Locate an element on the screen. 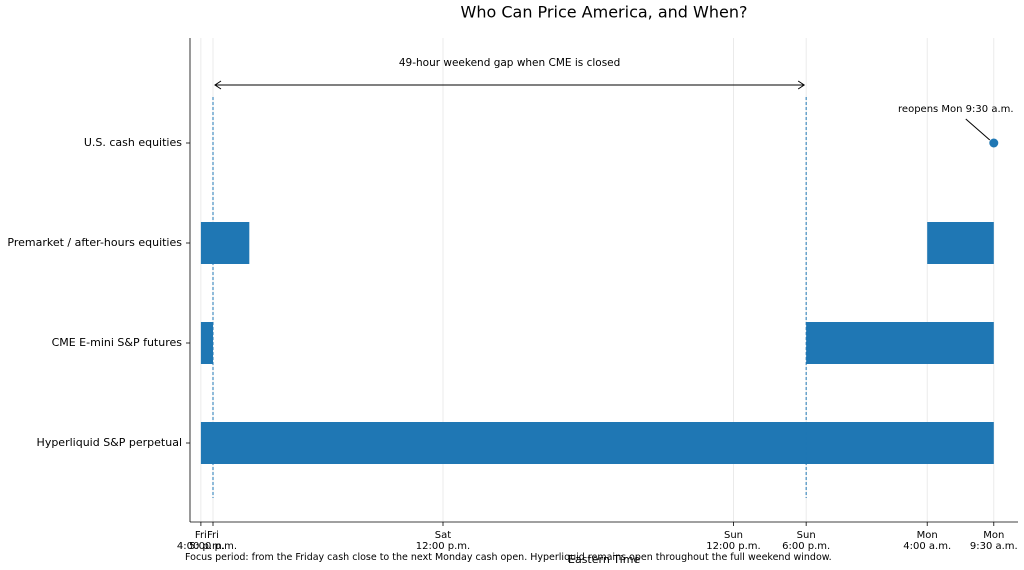 The width and height of the screenshot is (1024, 570). gap-label: 49-hour weekend gap when CME is closed is located at coordinates (509, 63).